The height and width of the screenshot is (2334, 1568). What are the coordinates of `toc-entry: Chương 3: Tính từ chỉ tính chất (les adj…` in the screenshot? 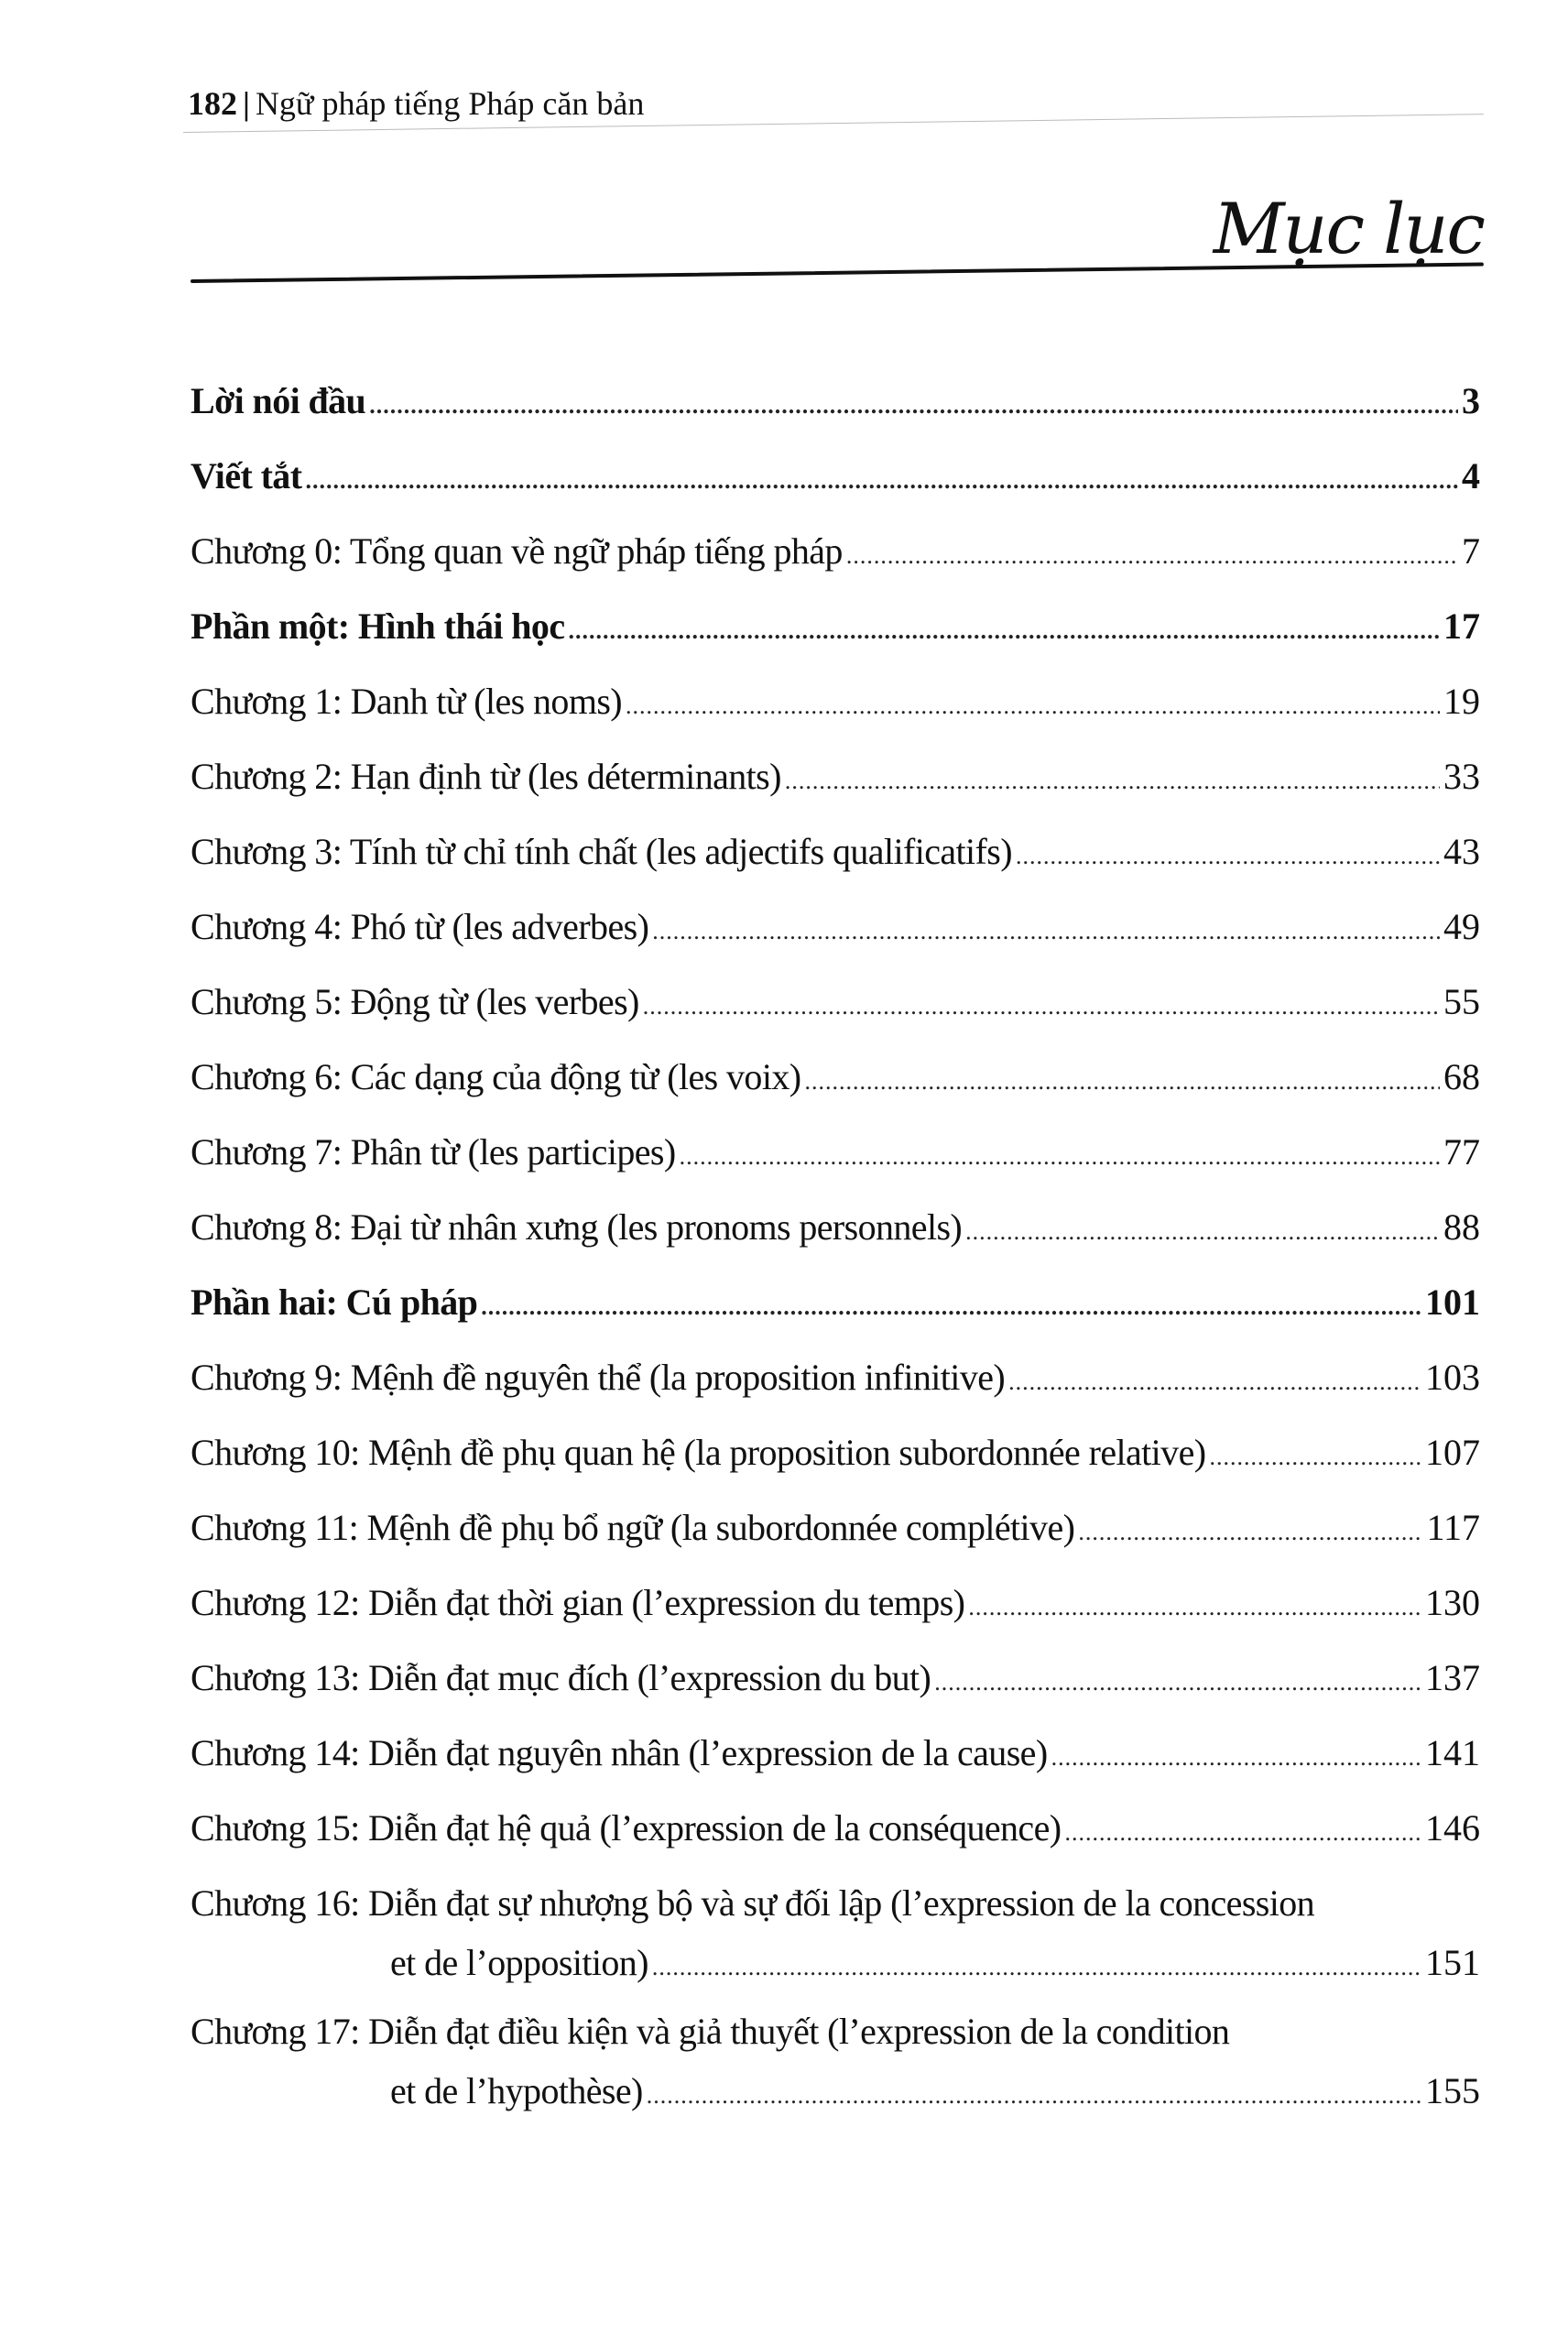 It's located at (835, 867).